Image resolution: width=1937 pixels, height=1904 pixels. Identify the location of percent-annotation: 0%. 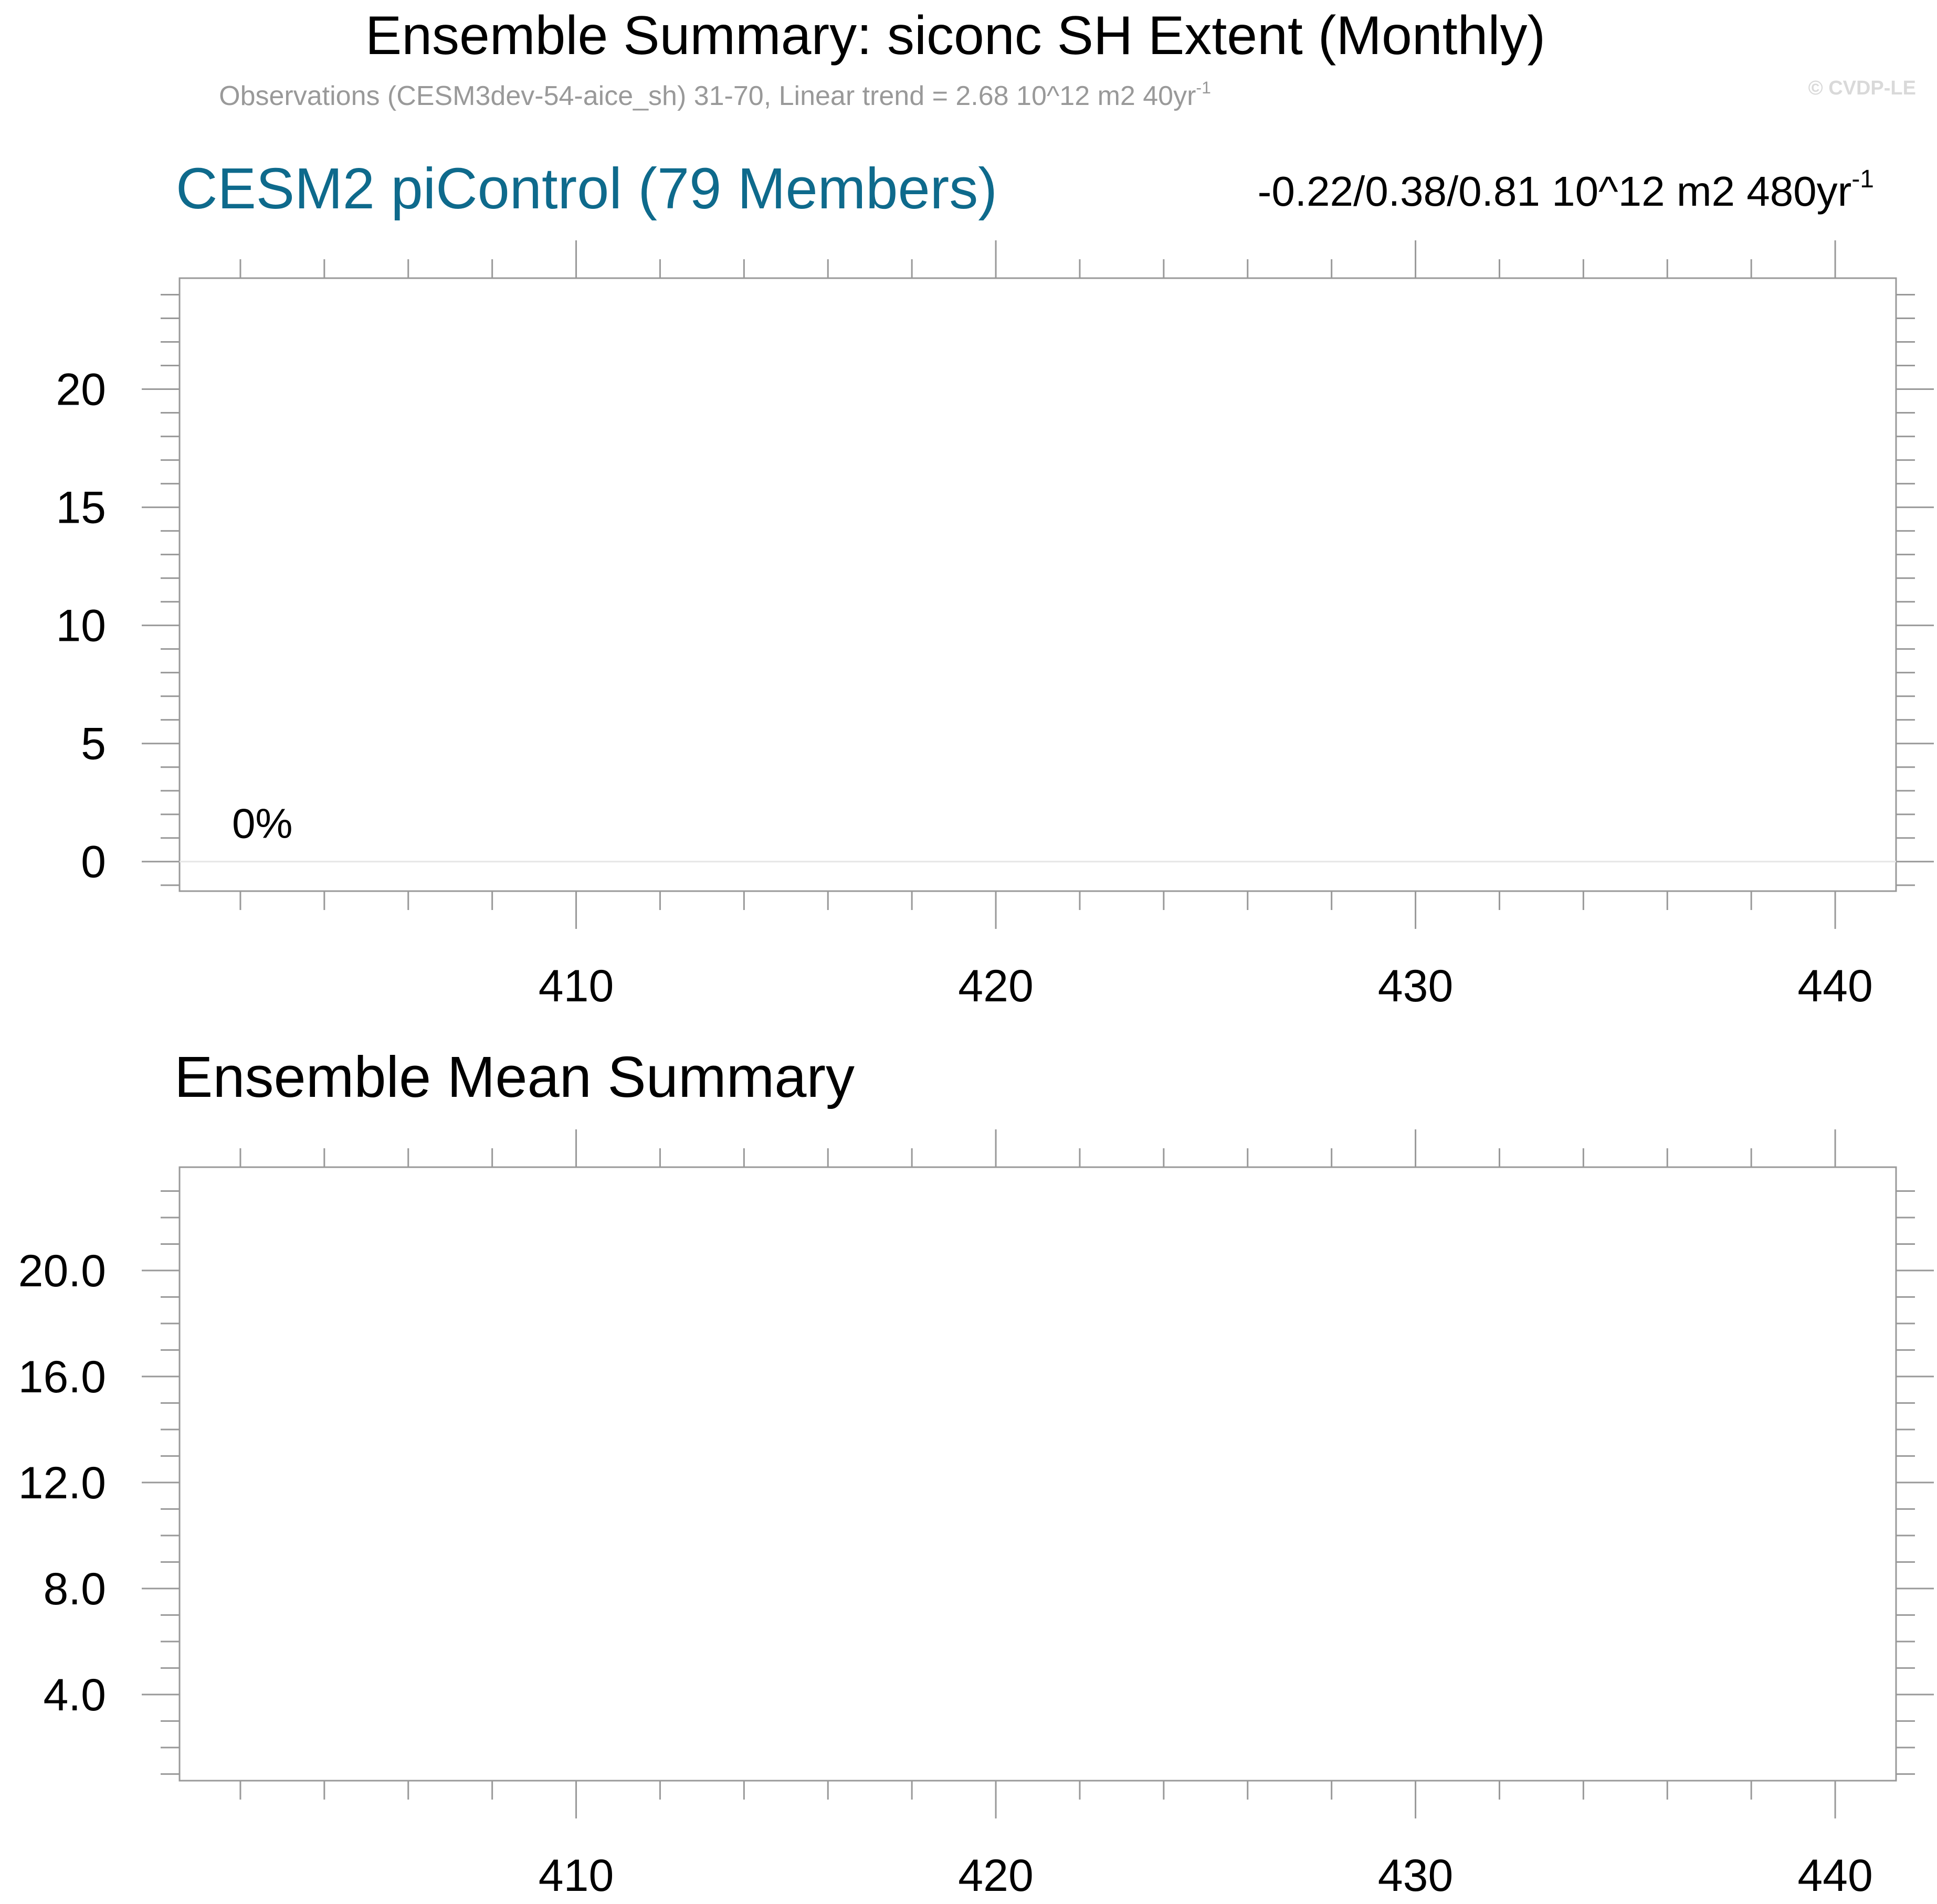
(262, 823).